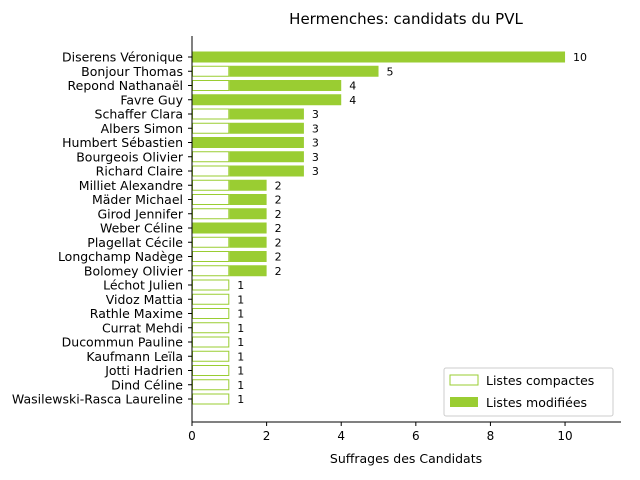 This screenshot has width=640, height=480. What do you see at coordinates (341, 436) in the screenshot?
I see `x-tick-label: 4` at bounding box center [341, 436].